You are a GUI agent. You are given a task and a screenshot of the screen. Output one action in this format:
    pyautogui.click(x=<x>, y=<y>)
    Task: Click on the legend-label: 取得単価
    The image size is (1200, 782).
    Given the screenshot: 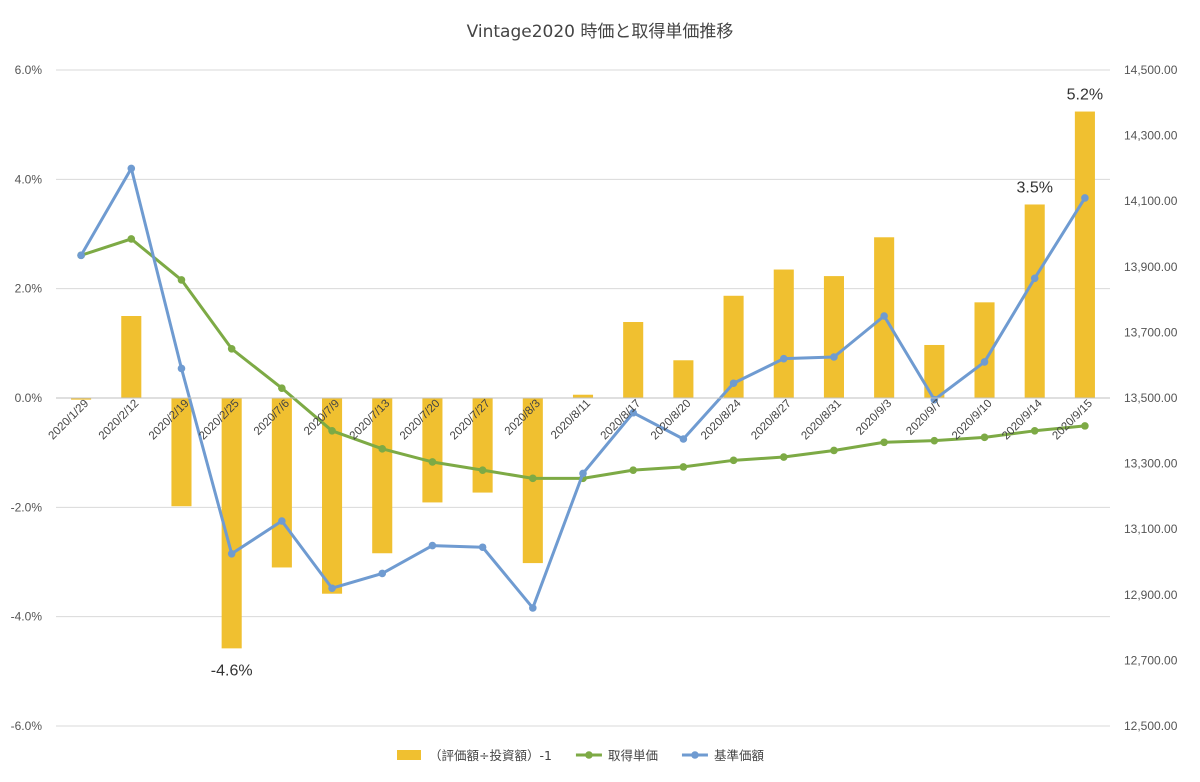 What is the action you would take?
    pyautogui.click(x=633, y=755)
    